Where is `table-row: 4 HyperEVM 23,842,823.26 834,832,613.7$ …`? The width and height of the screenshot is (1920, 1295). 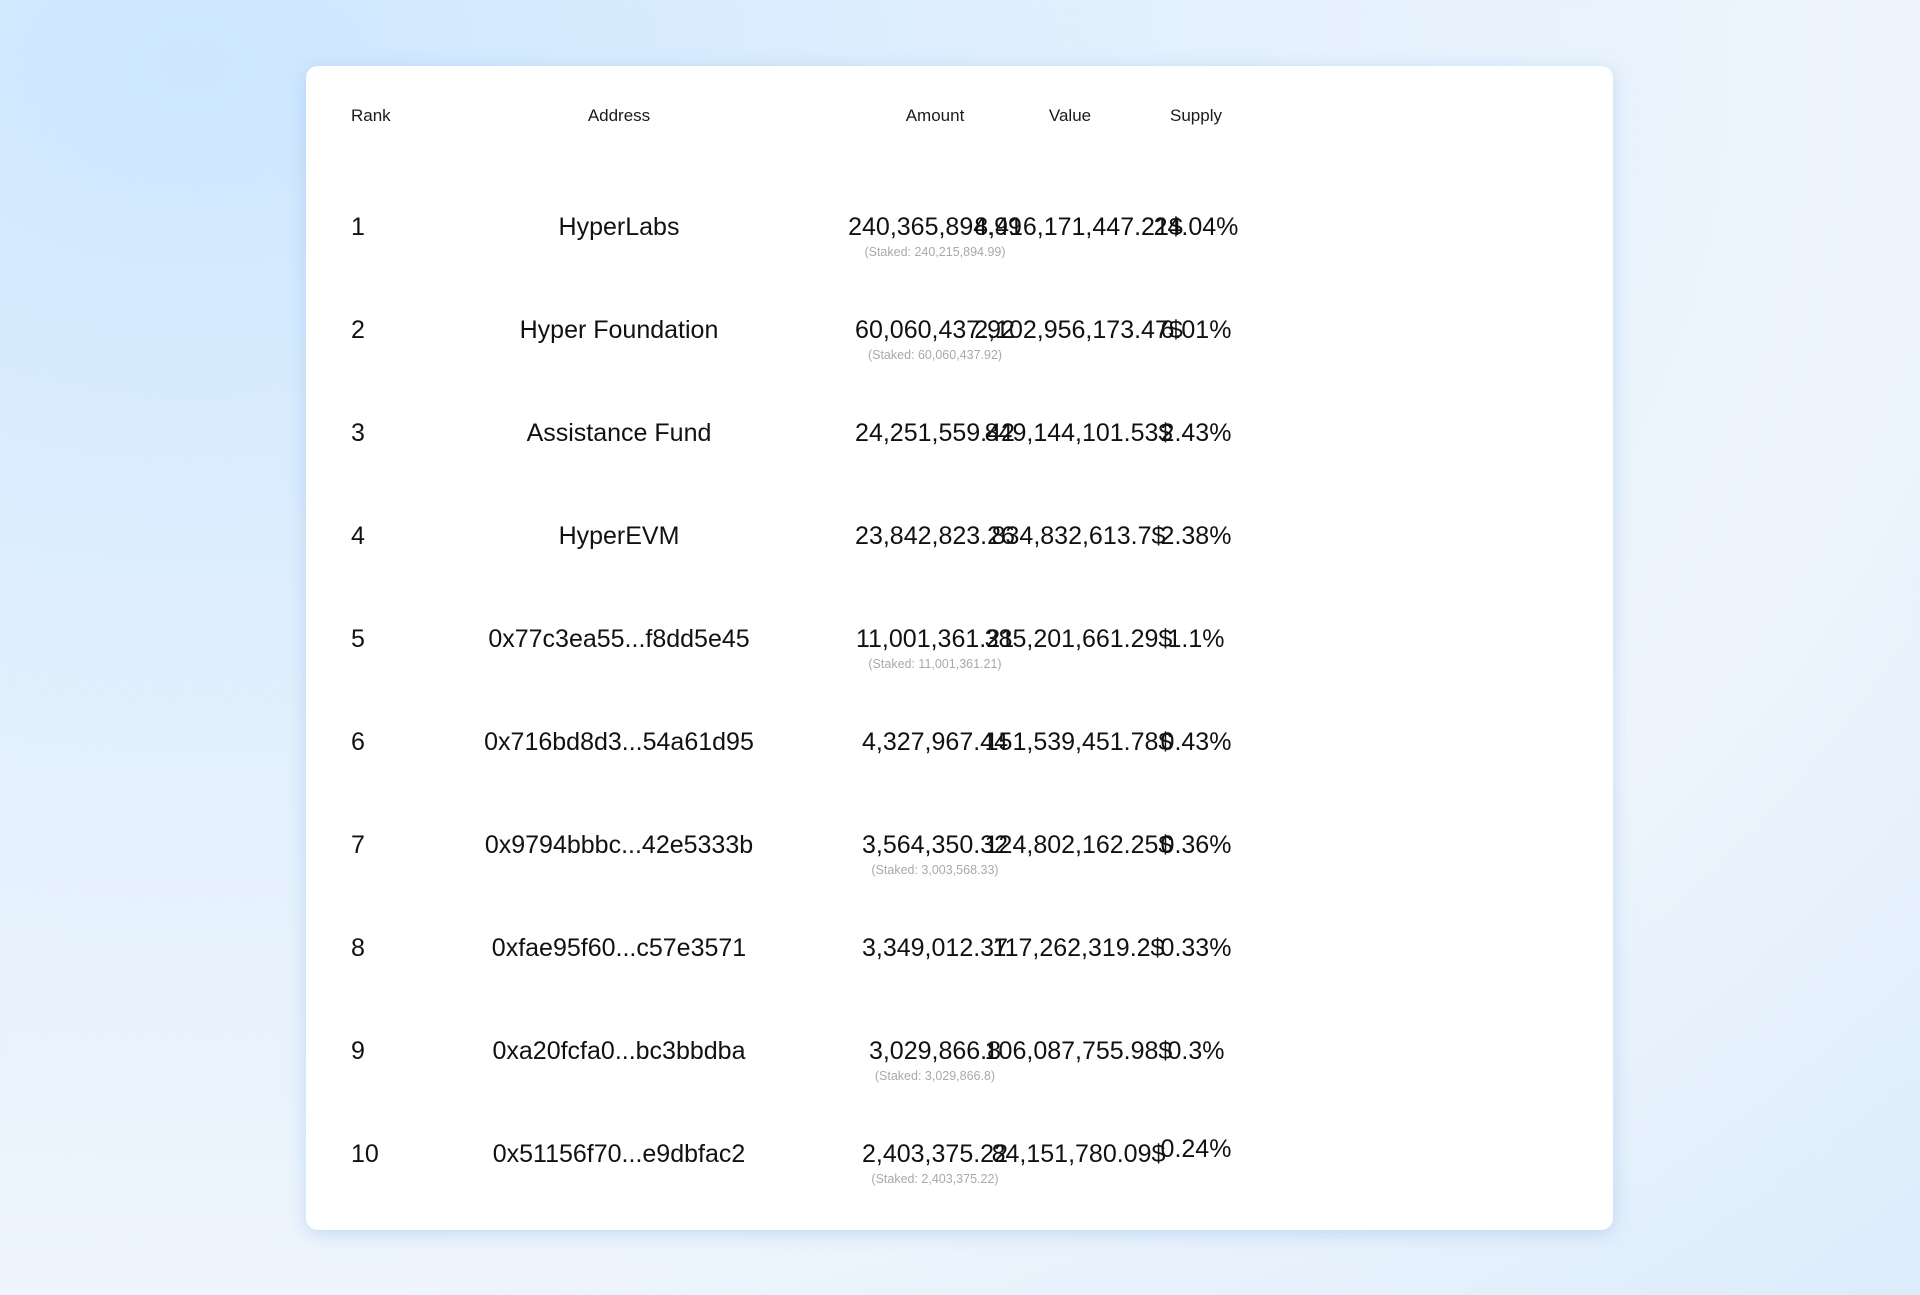
table-row: 4 HyperEVM 23,842,823.26 834,832,613.7$ … is located at coordinates (959, 571).